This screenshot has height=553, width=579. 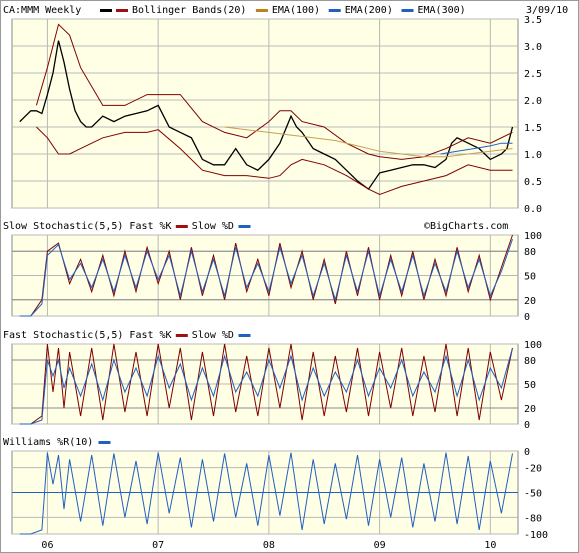 I want to click on date-label: 3/09/10, so click(x=547, y=10).